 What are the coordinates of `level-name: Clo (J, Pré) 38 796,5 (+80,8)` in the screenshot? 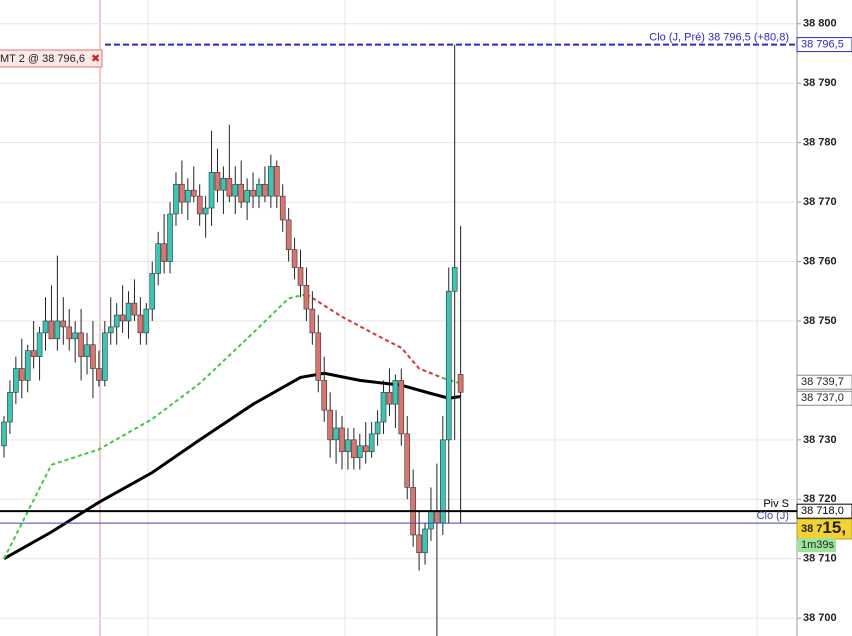 It's located at (719, 37).